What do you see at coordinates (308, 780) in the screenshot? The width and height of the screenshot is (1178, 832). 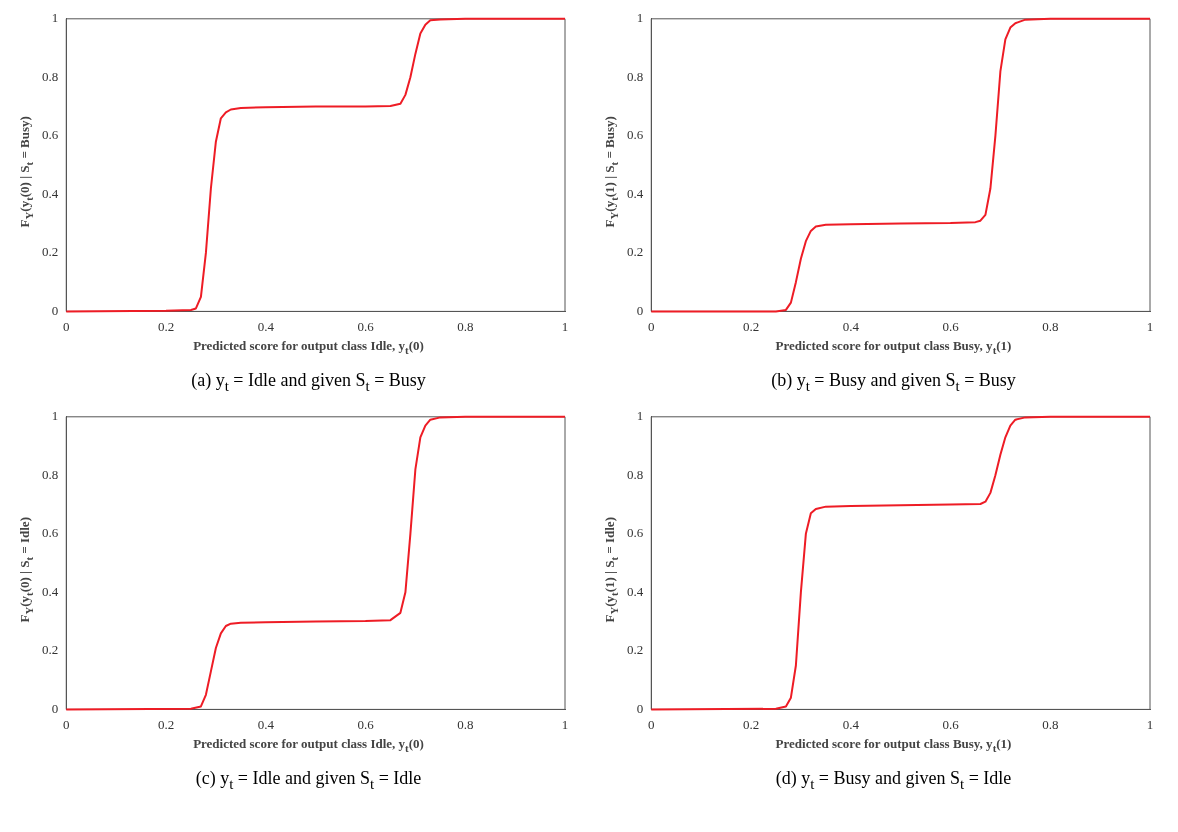 I see `text: (c) y$_{t}$ = Idle and given S$_{t}$ = Idle` at bounding box center [308, 780].